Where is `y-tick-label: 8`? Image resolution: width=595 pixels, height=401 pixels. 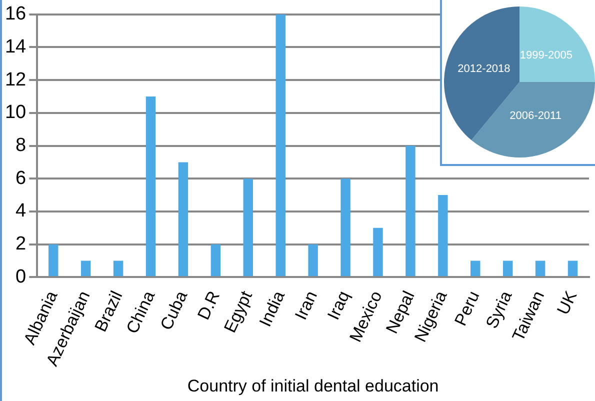
y-tick-label: 8 is located at coordinates (21, 145).